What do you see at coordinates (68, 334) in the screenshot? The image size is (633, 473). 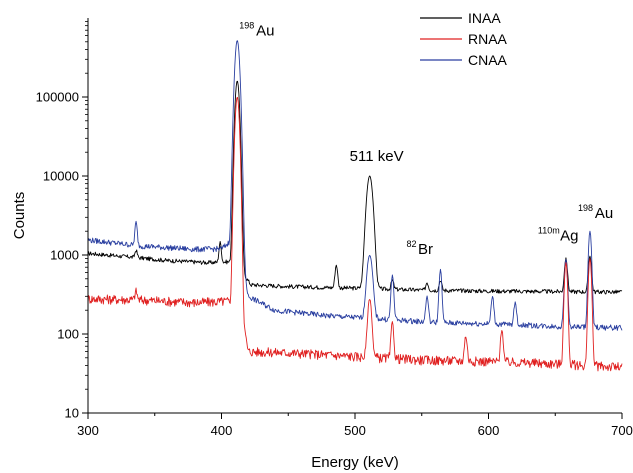 I see `y-tick-label: 100` at bounding box center [68, 334].